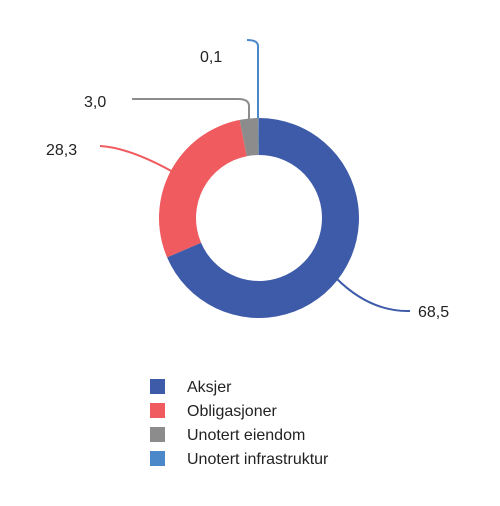  I want to click on legend-label-aksjer: Aksjer, so click(209, 387).